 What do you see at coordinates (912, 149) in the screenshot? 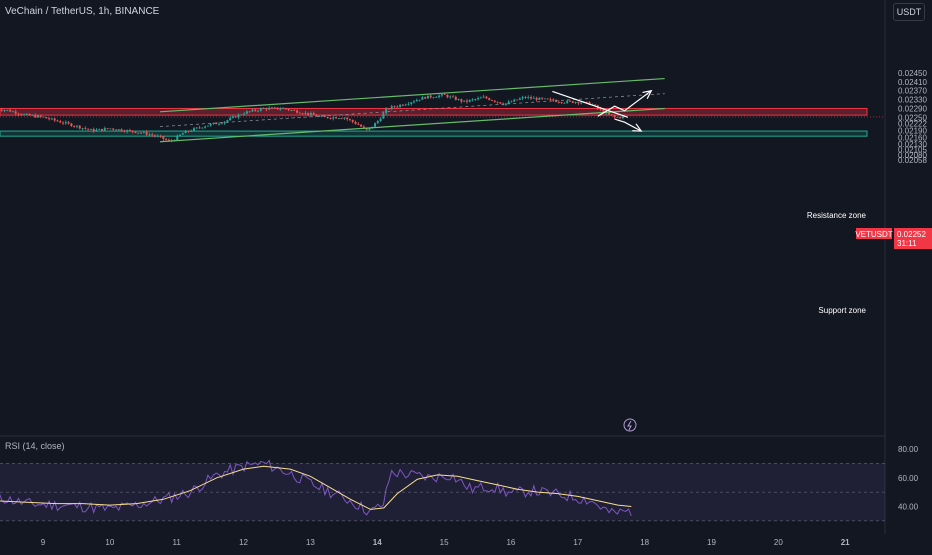
I see `y-tick-label: 0.02105` at bounding box center [912, 149].